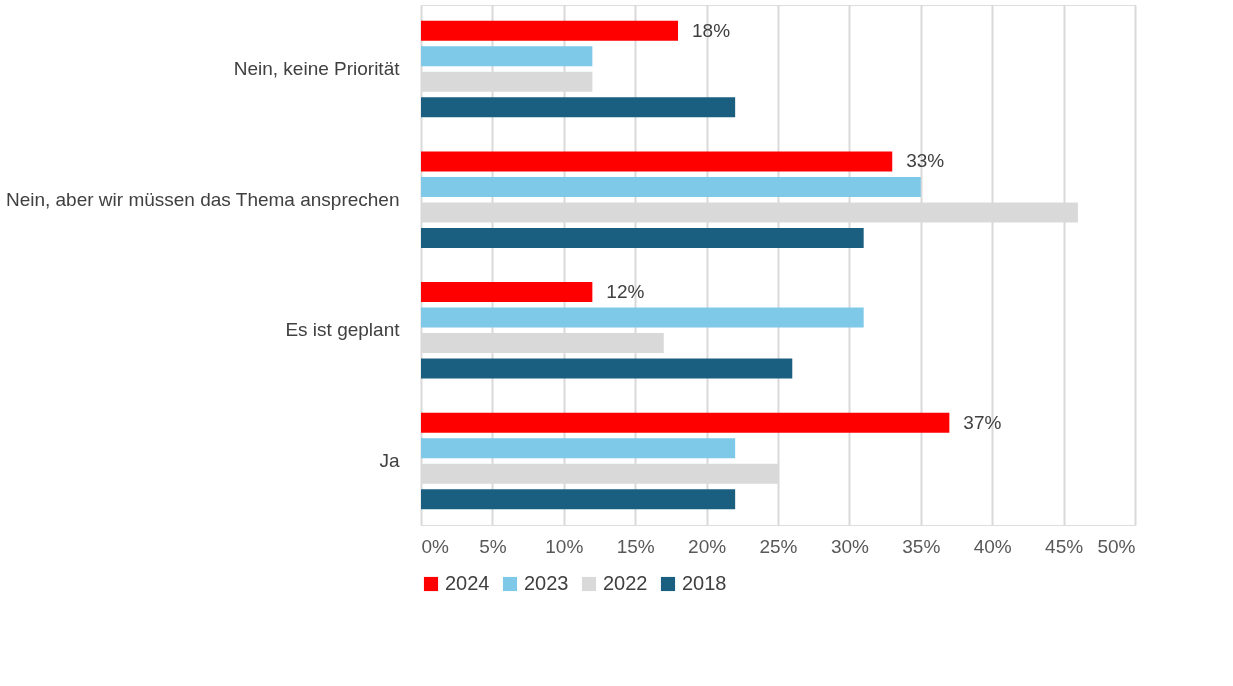 This screenshot has width=1233, height=686. I want to click on x-tick-label: 40%, so click(992, 546).